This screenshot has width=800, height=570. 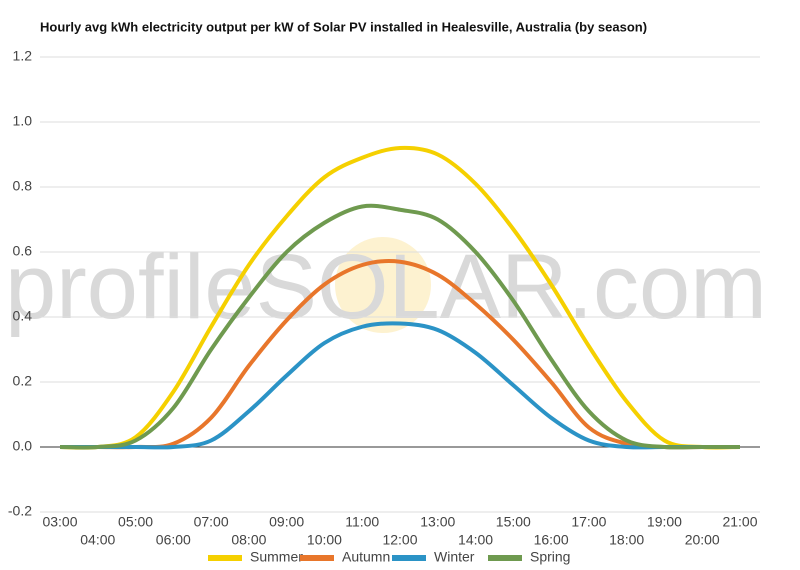 What do you see at coordinates (59, 522) in the screenshot?
I see `x-tick-label: 03:00` at bounding box center [59, 522].